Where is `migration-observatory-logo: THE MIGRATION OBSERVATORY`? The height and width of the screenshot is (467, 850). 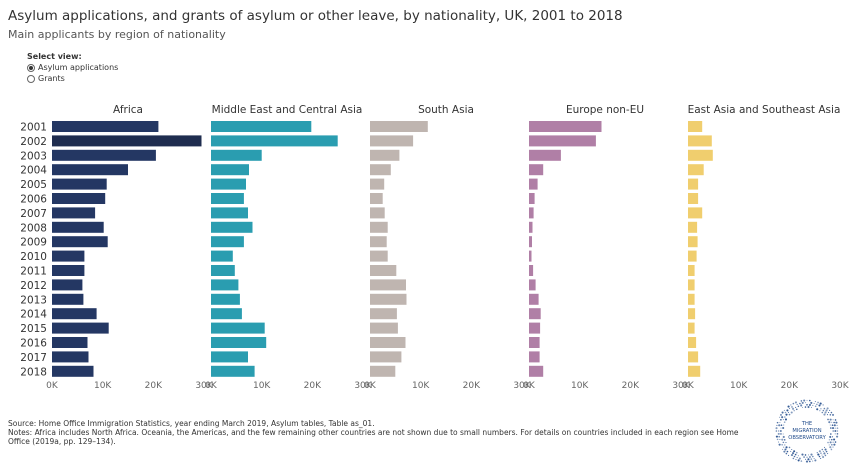
migration-observatory-logo: THE MIGRATION OBSERVATORY is located at coordinates (807, 431).